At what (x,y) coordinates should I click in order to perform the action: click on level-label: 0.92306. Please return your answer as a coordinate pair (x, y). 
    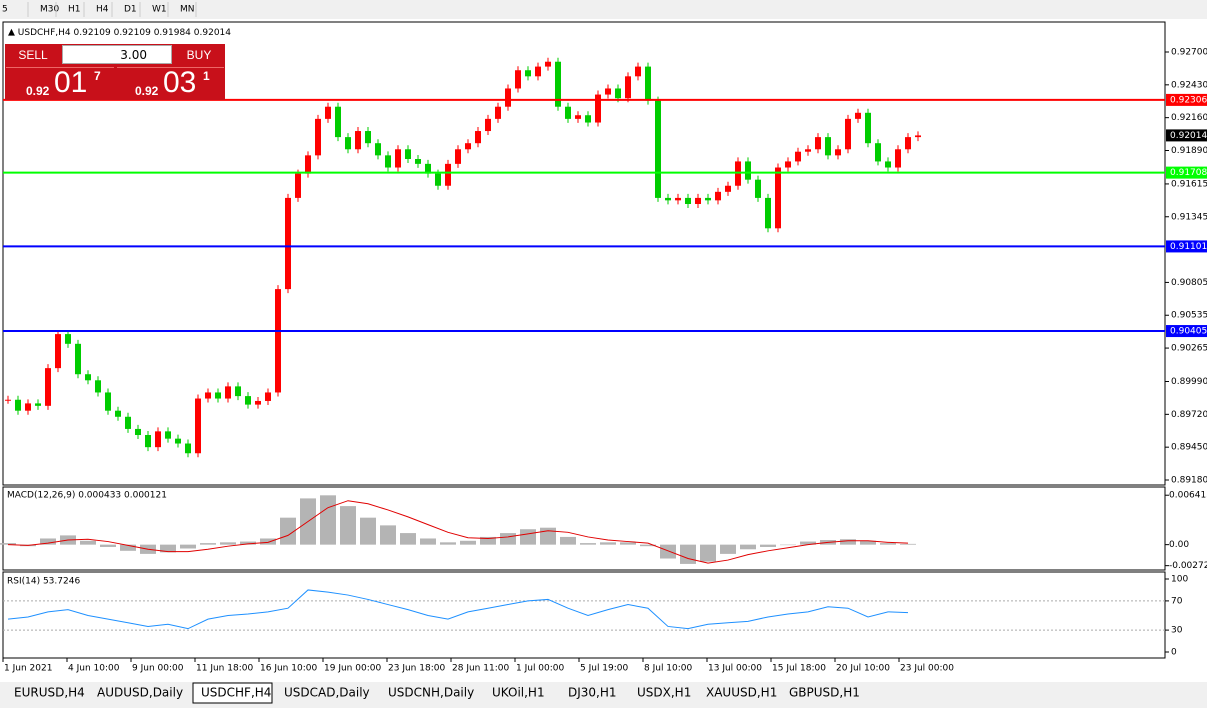
    Looking at the image, I should click on (1188, 100).